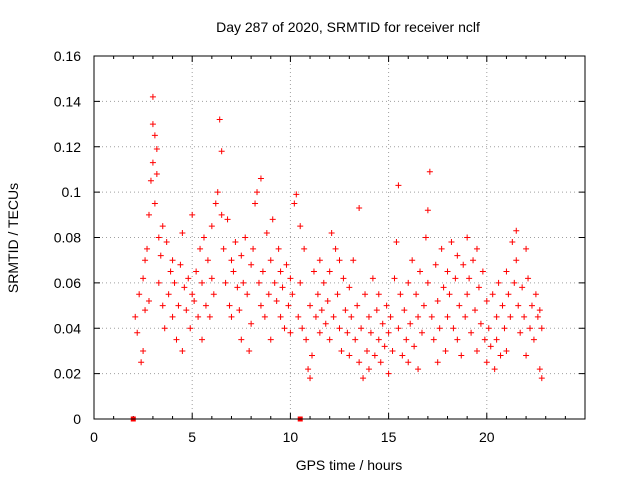  I want to click on y-tick-label: 0.16, so click(67, 56).